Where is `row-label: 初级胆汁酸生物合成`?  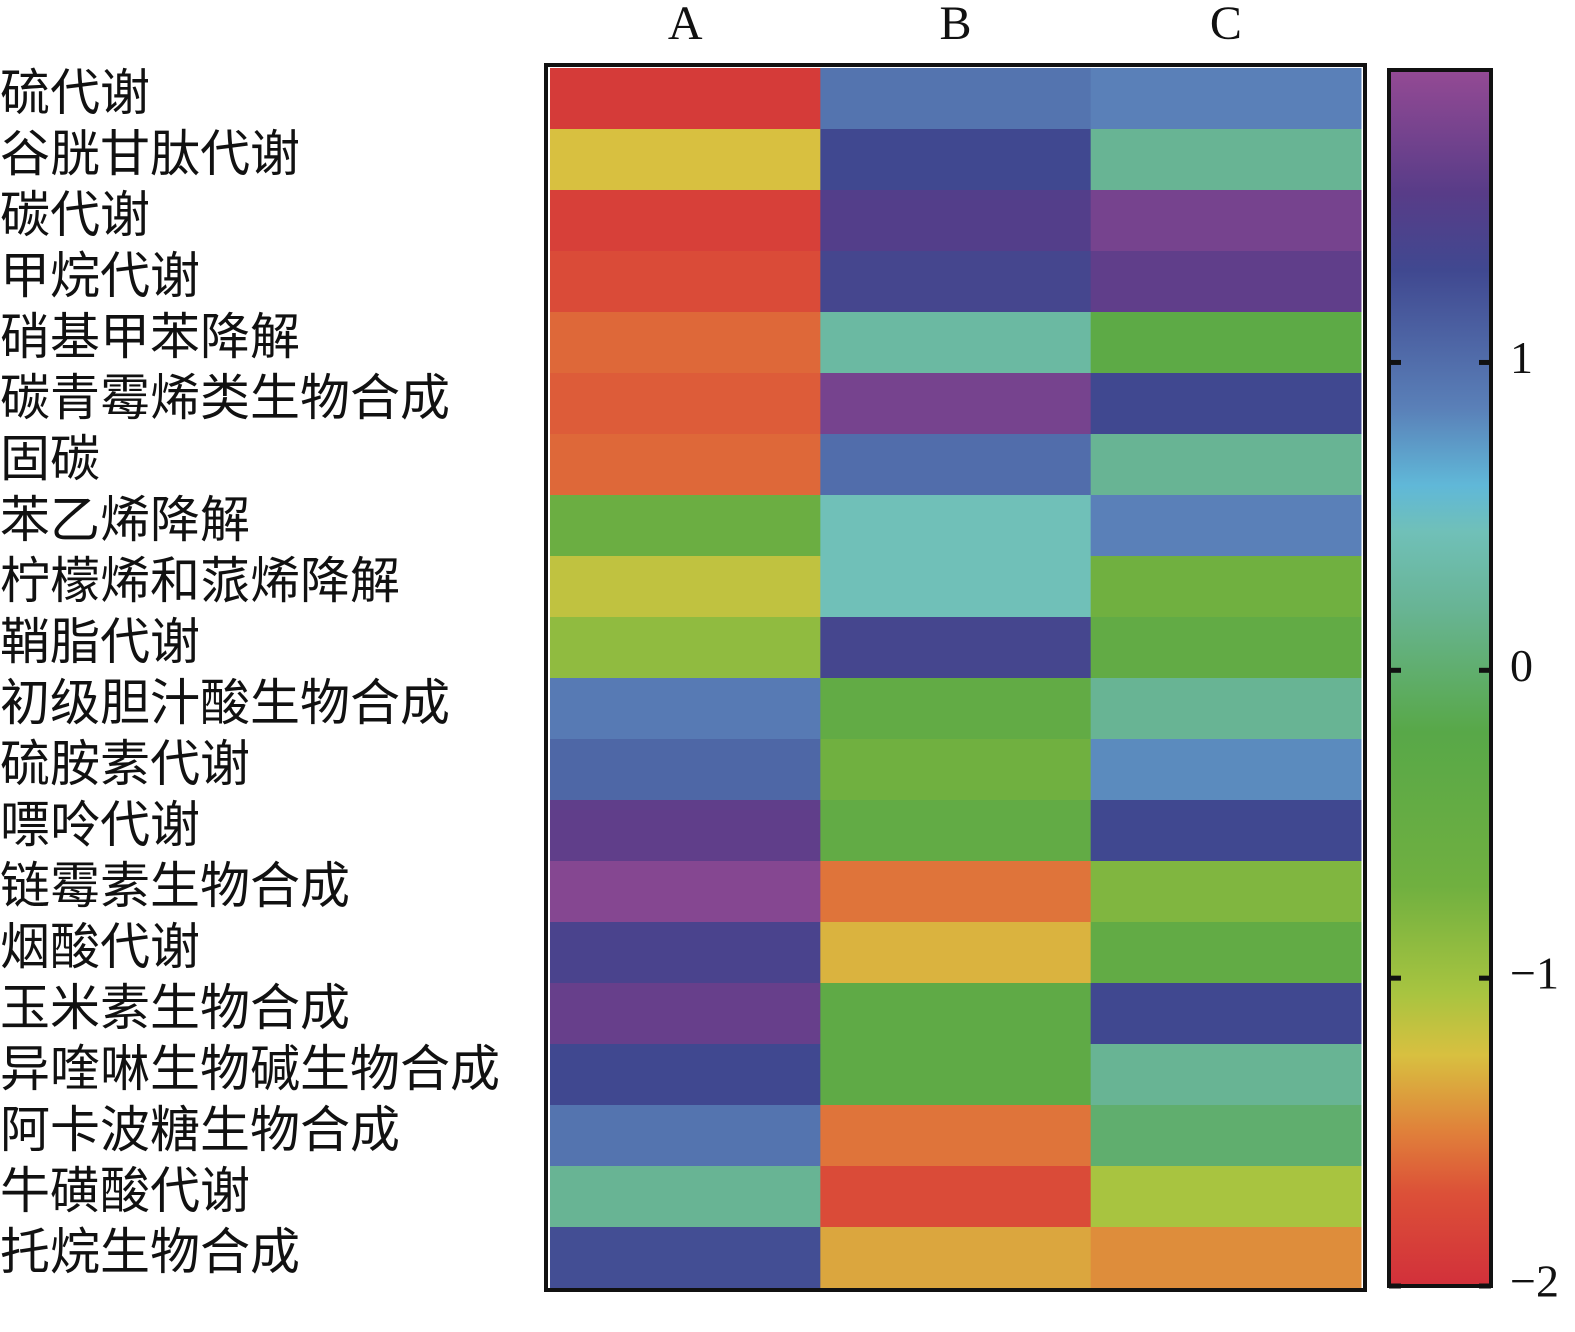 row-label: 初级胆汁酸生物合成 is located at coordinates (225, 703).